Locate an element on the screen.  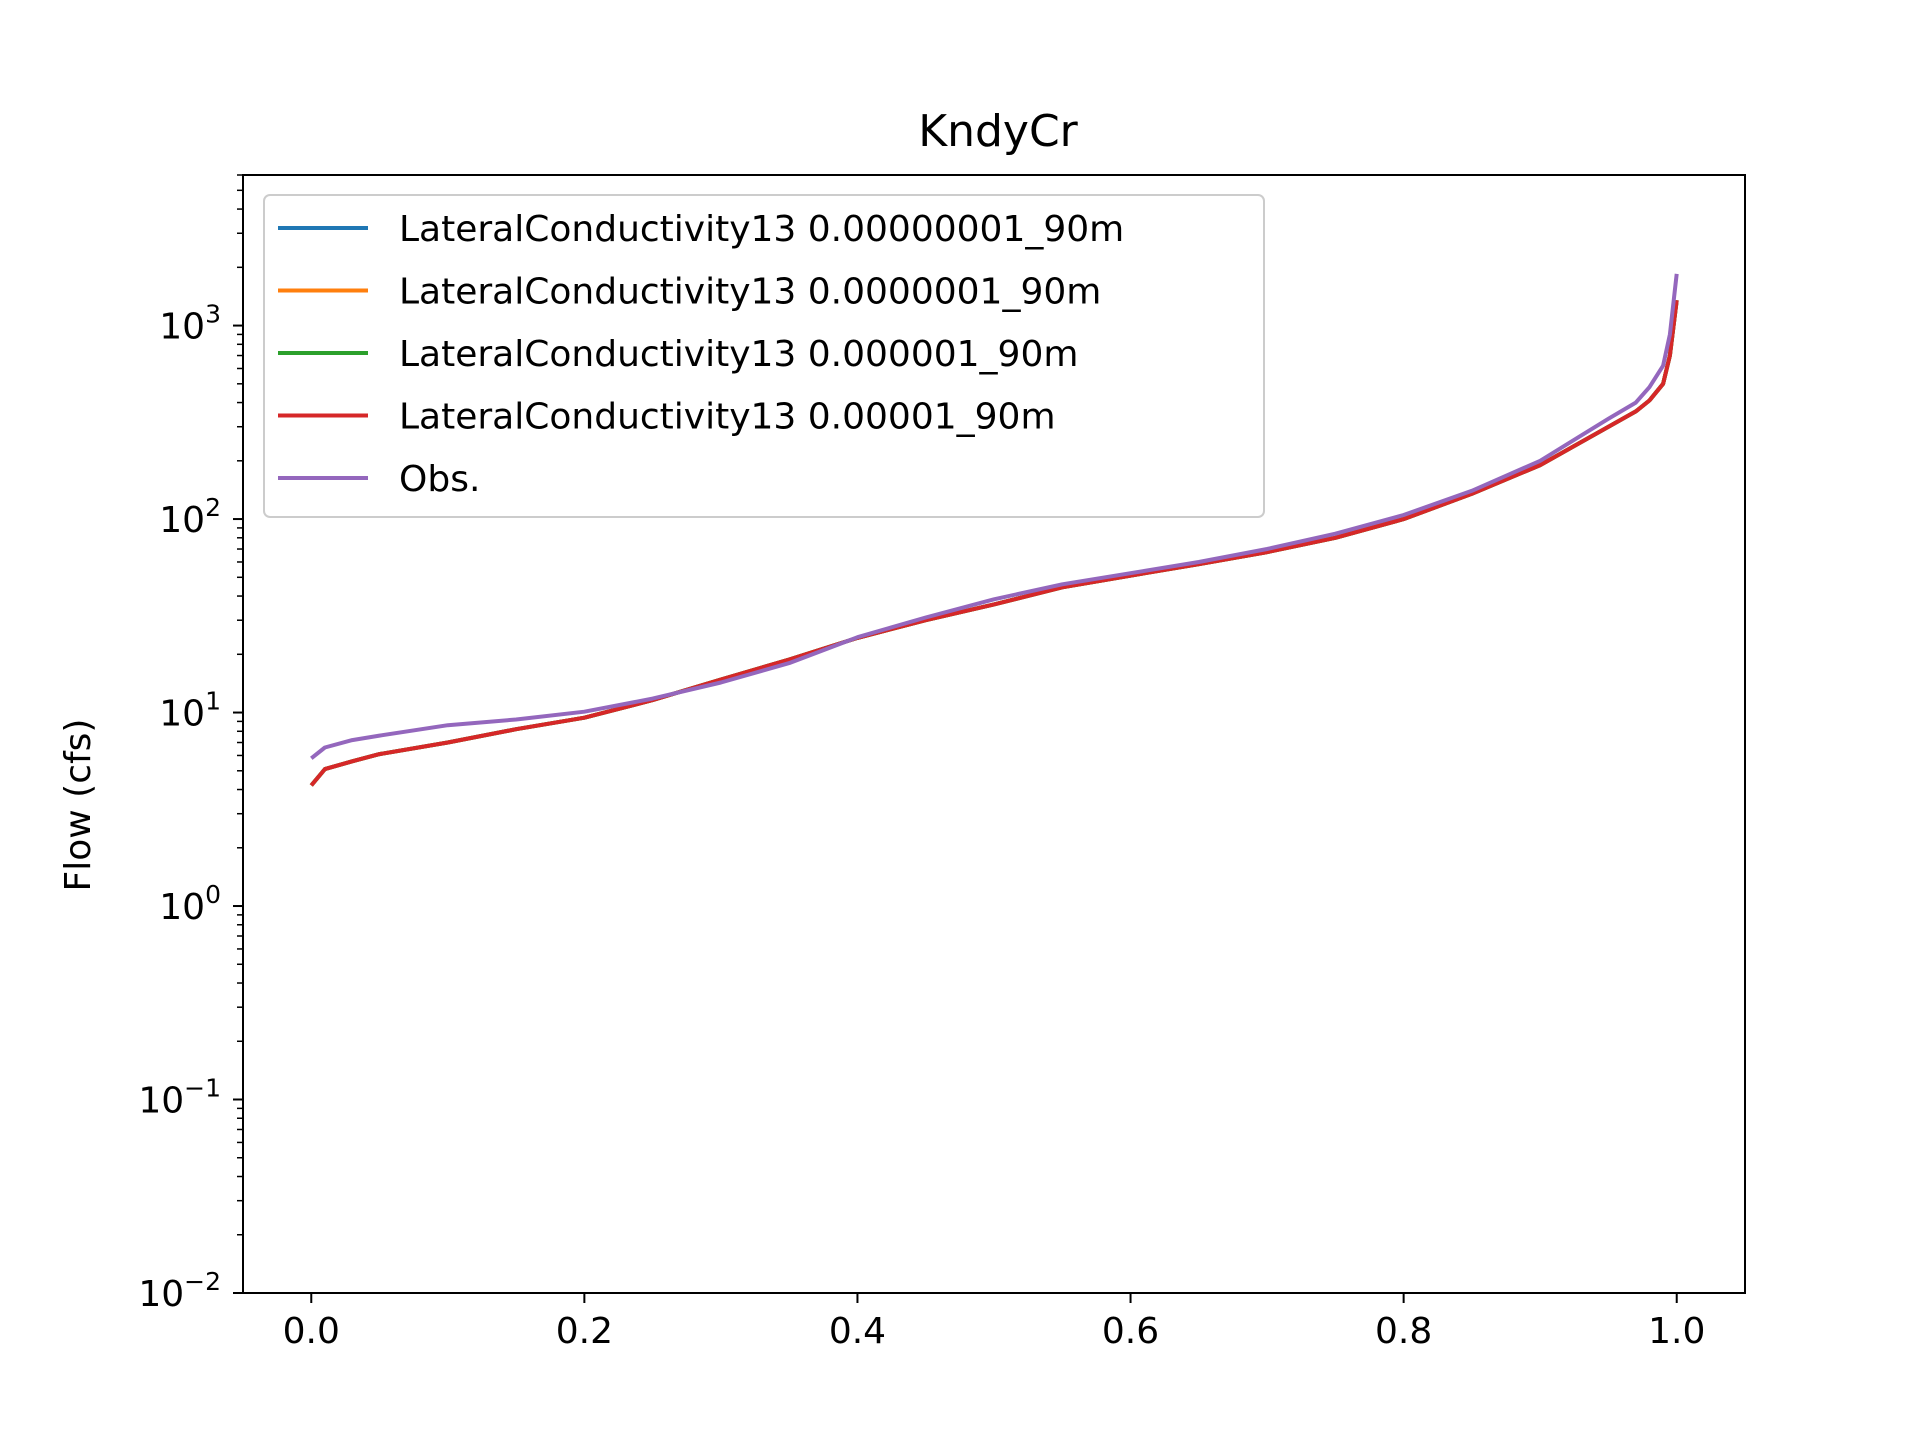
x-tick-label: 0.8 is located at coordinates (1403, 1331).